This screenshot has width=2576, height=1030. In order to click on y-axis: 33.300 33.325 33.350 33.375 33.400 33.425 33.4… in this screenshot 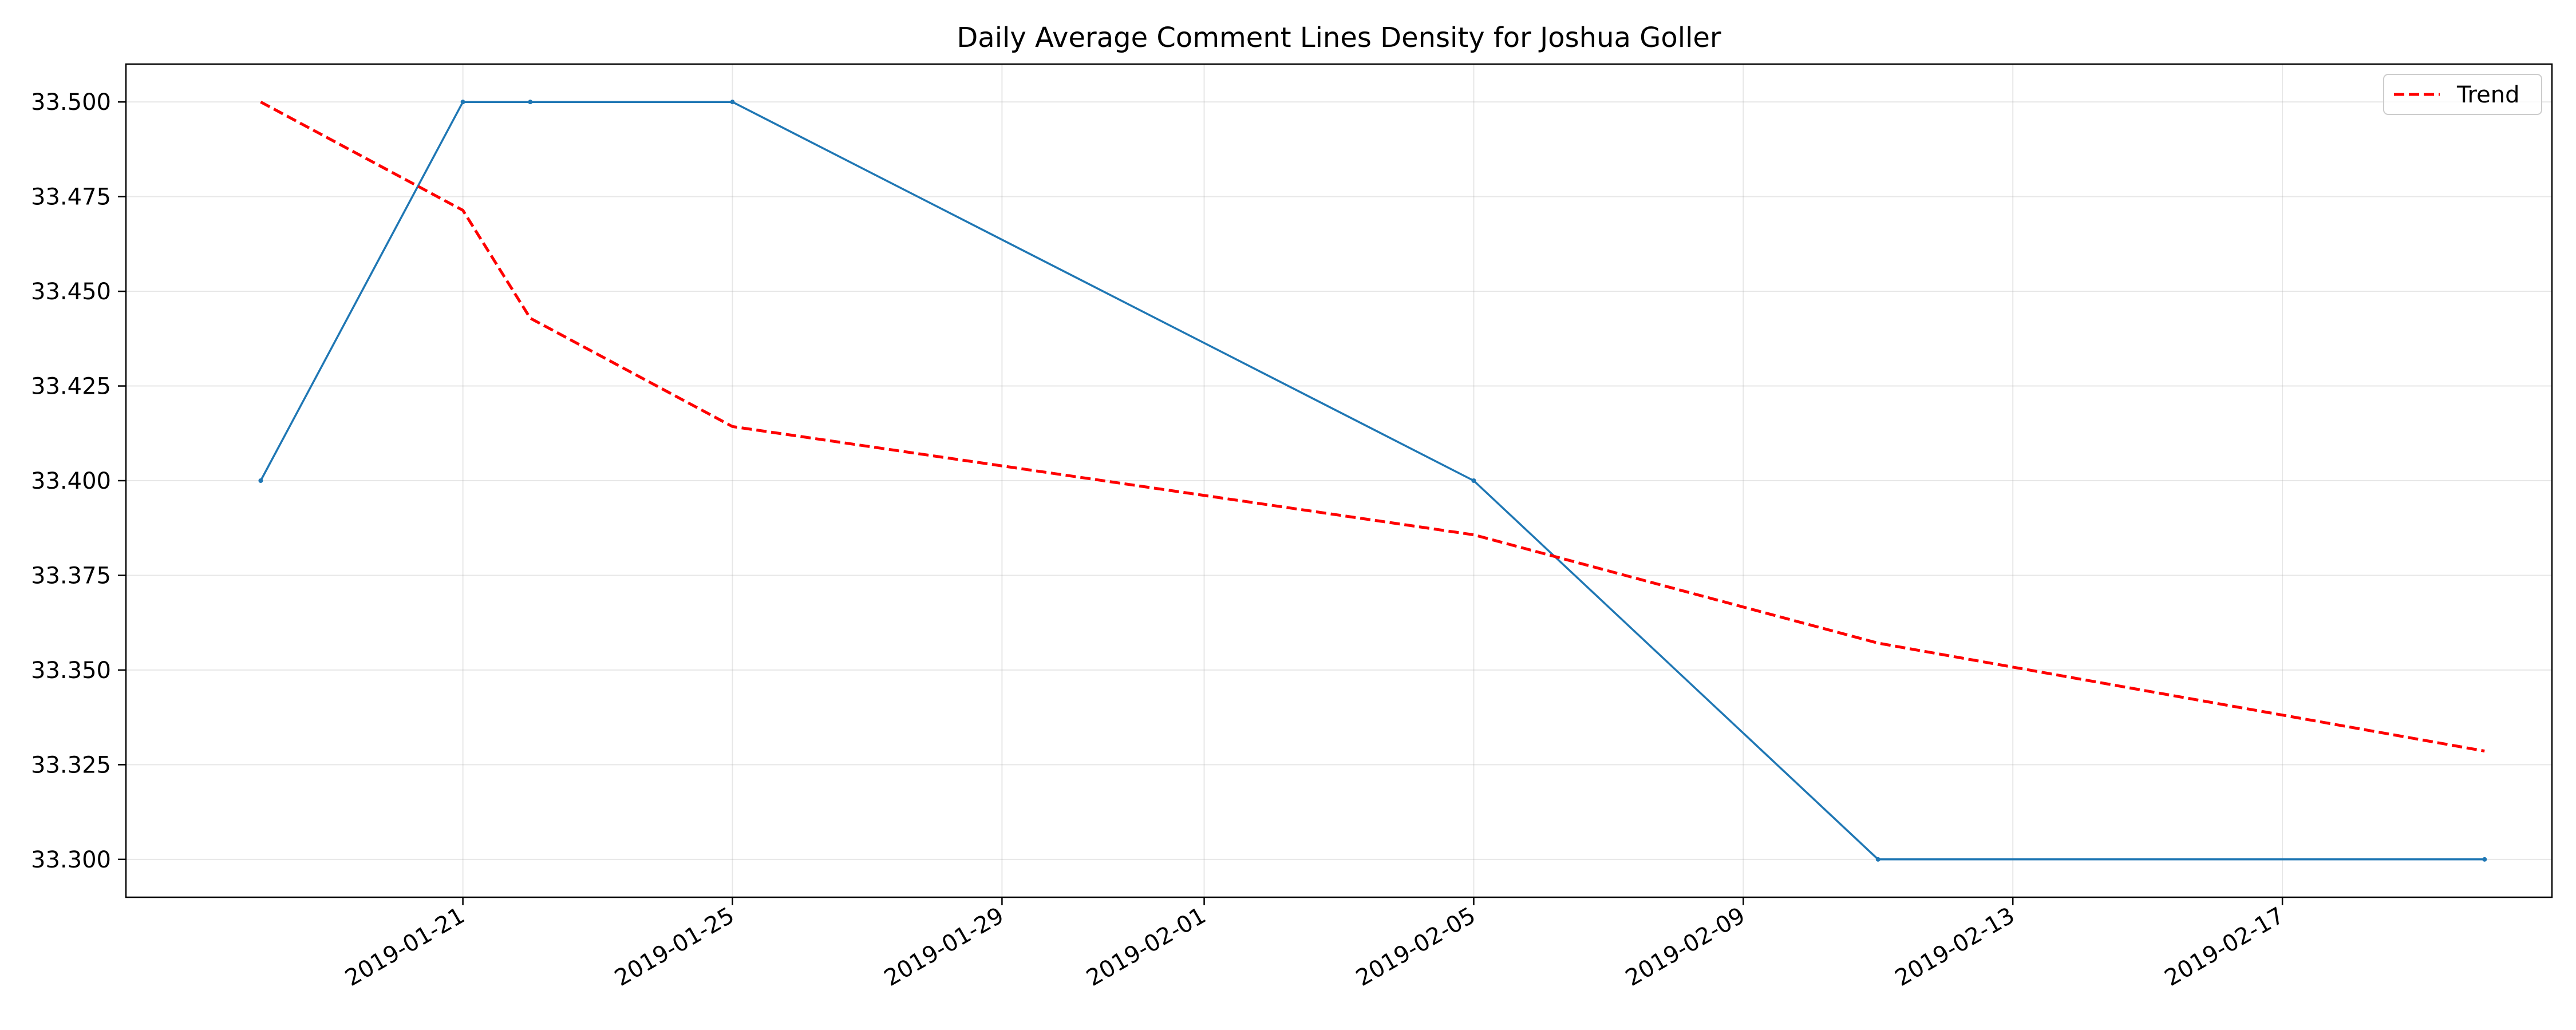, I will do `click(78, 481)`.